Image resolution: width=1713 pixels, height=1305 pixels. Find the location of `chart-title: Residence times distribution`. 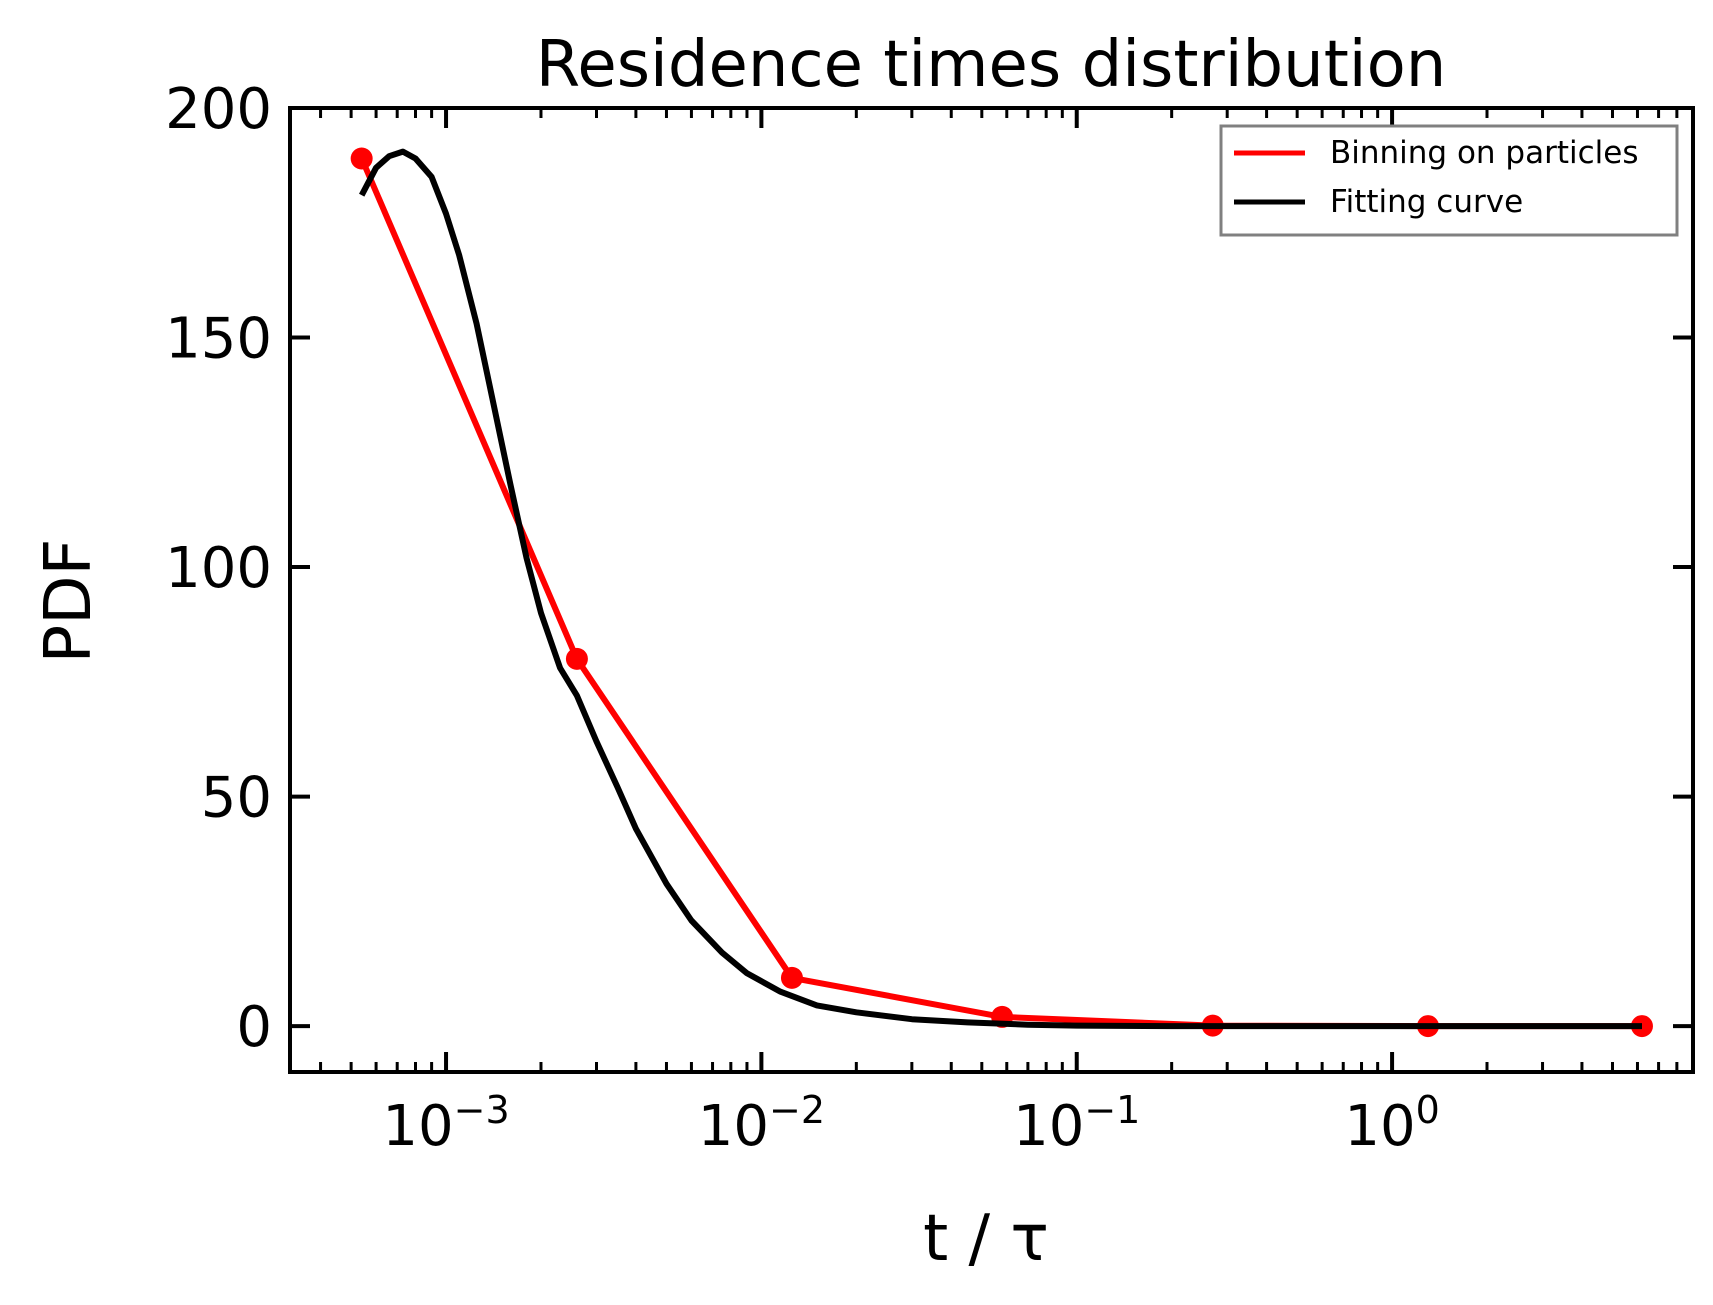

chart-title: Residence times distribution is located at coordinates (991, 65).